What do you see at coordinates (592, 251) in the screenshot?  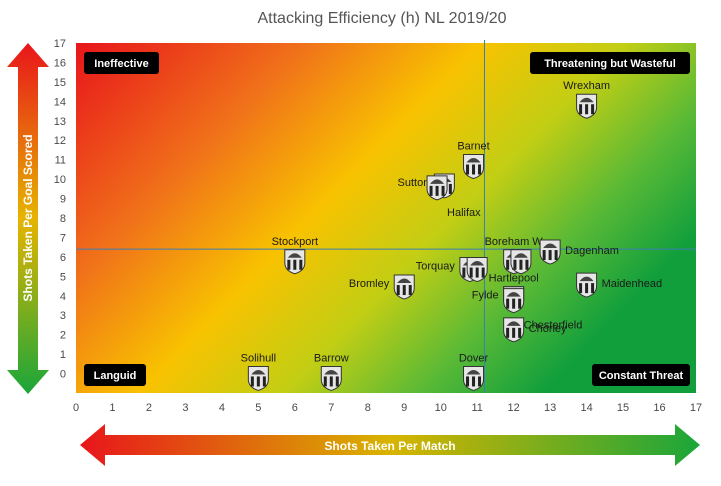 I see `point-label: Dagenham` at bounding box center [592, 251].